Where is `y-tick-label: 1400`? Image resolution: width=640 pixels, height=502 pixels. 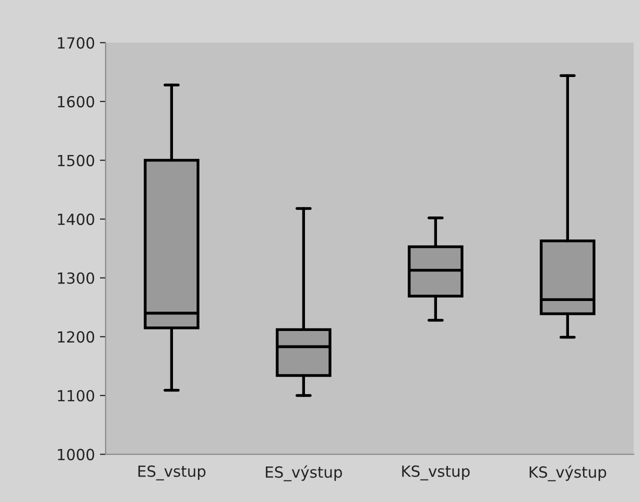
y-tick-label: 1400 is located at coordinates (76, 220).